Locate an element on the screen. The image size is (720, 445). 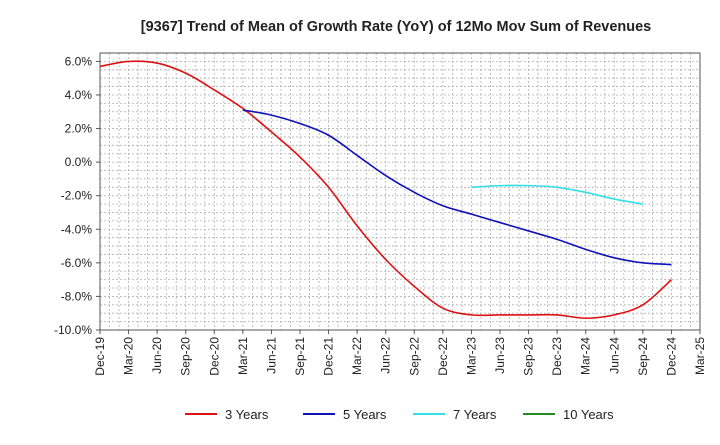
x-tick-label: Dec-22 is located at coordinates (443, 356).